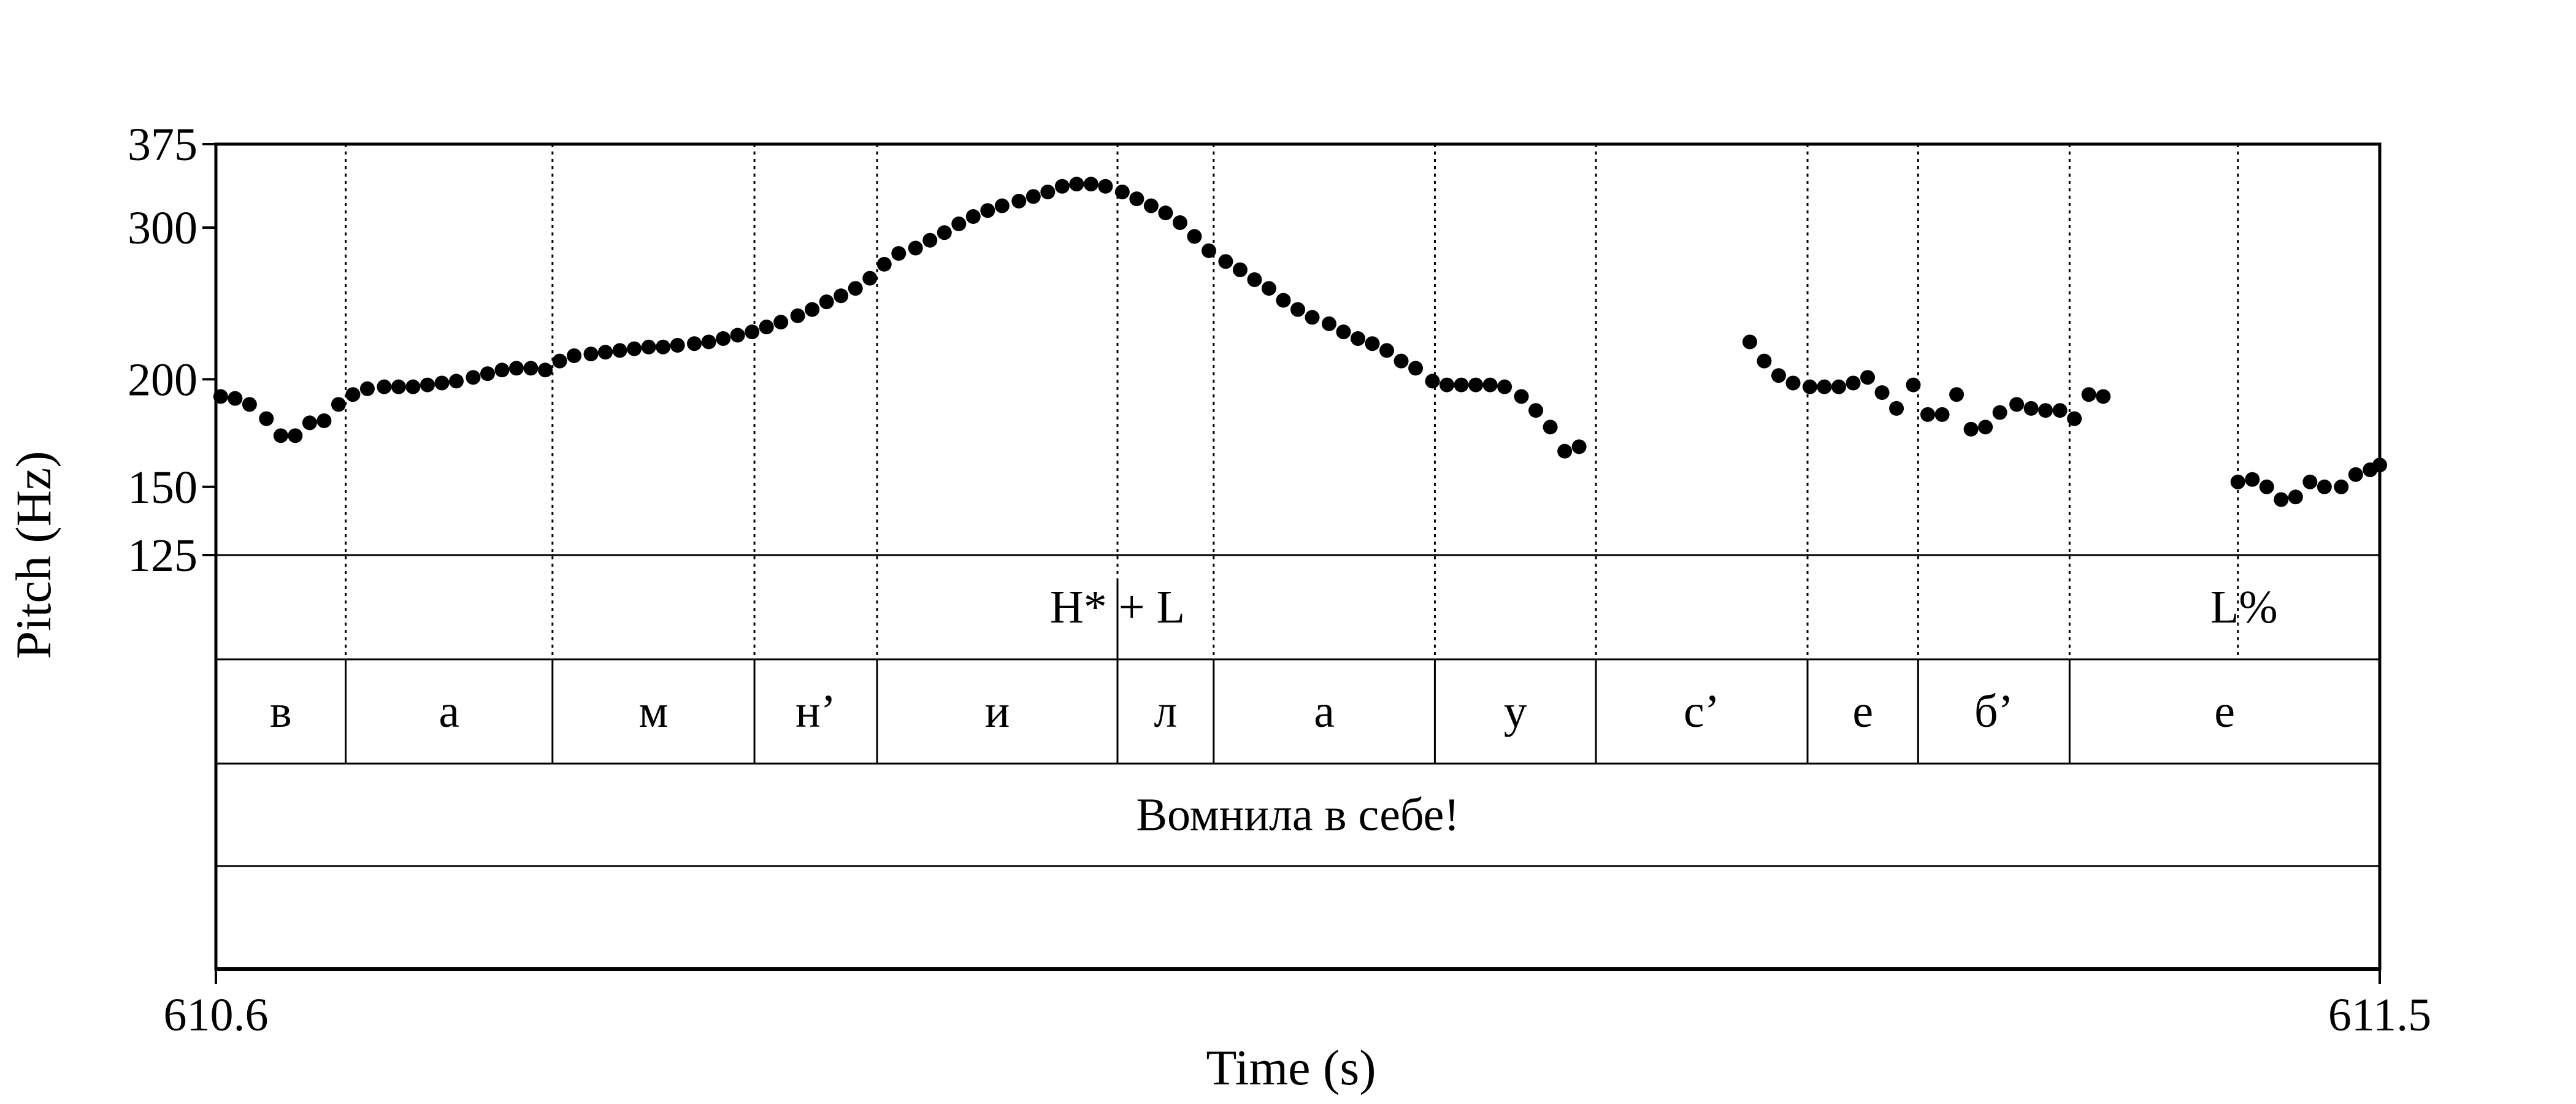 The width and height of the screenshot is (2576, 1104). I want to click on y-tick-label: 125, so click(162, 555).